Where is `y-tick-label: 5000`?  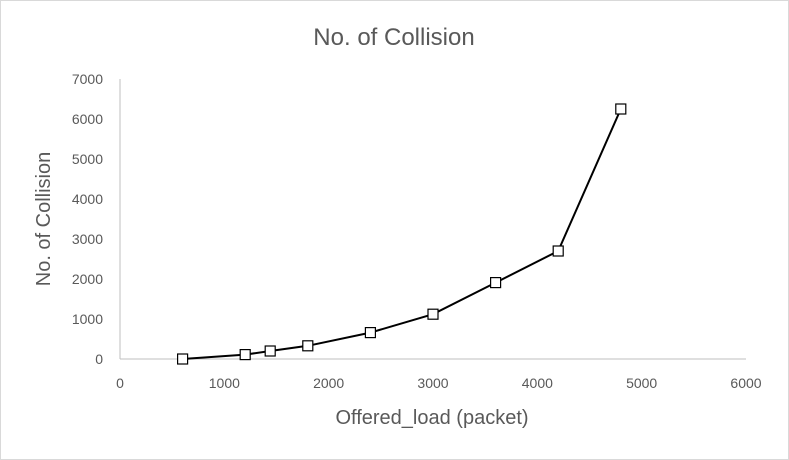
y-tick-label: 5000 is located at coordinates (87, 159).